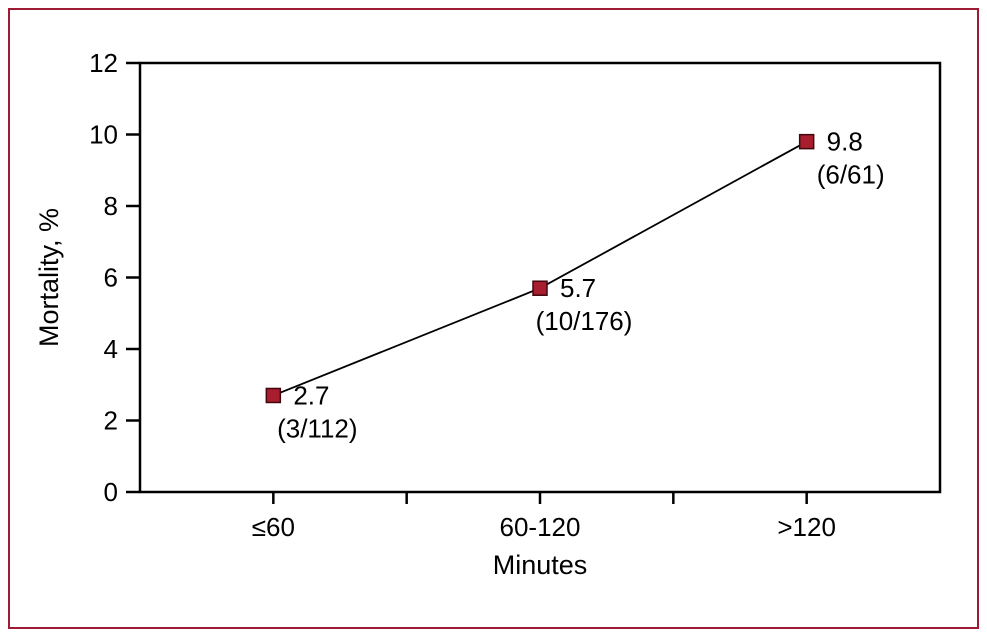 The height and width of the screenshot is (637, 987). What do you see at coordinates (111, 206) in the screenshot?
I see `y-axis-tick-label: 8` at bounding box center [111, 206].